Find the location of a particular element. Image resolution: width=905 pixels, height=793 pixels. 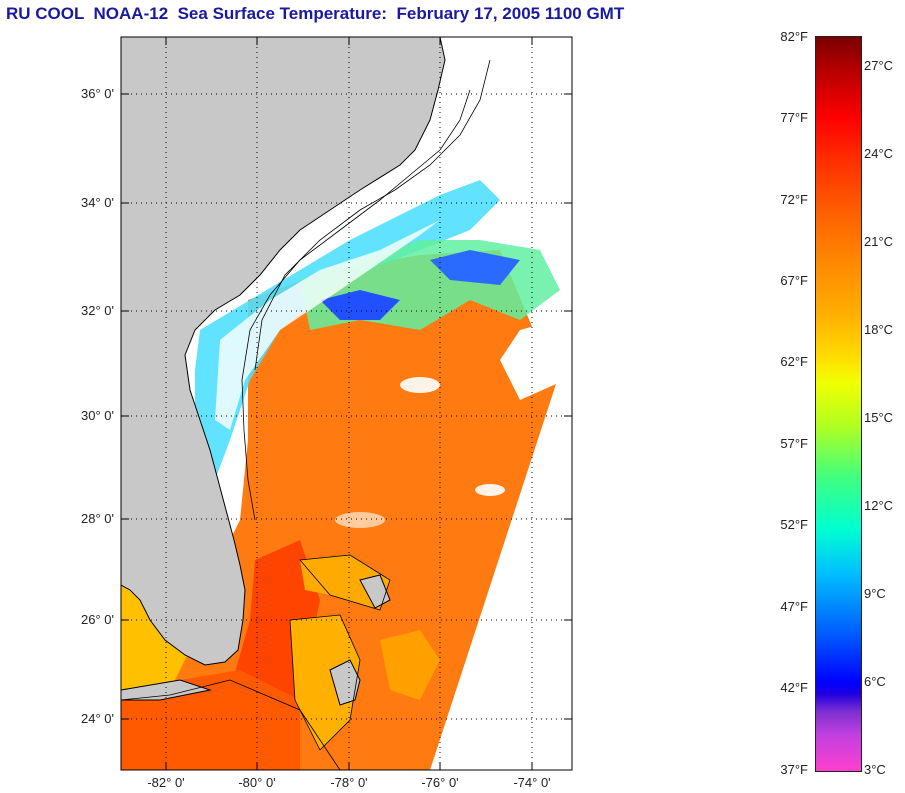

celsius-label: 15°C is located at coordinates (879, 417).